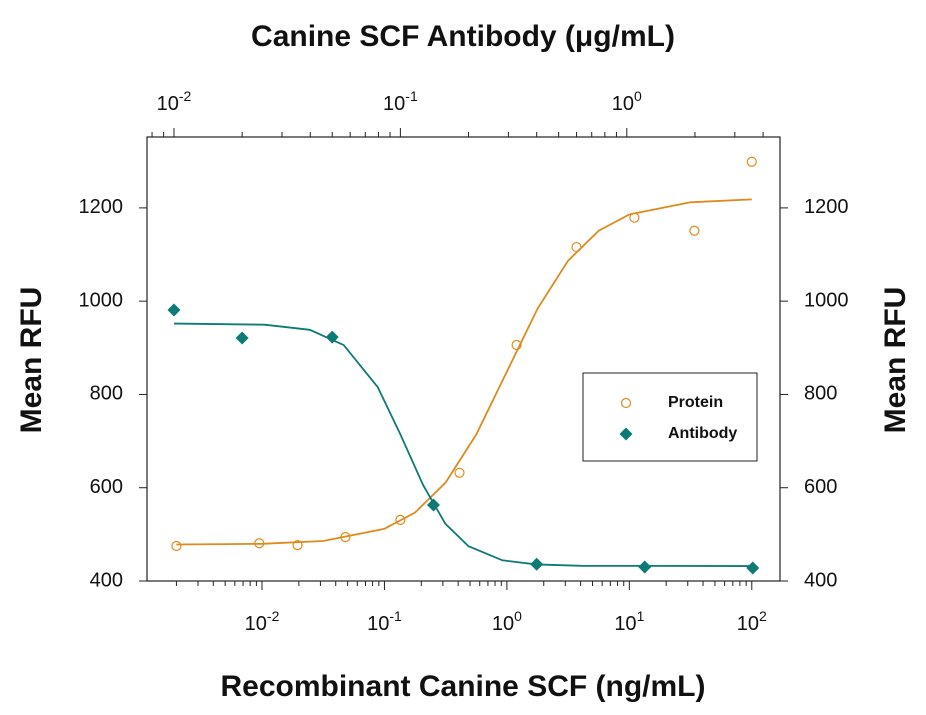 The image size is (926, 715). What do you see at coordinates (106, 487) in the screenshot?
I see `y-tick-label: 600` at bounding box center [106, 487].